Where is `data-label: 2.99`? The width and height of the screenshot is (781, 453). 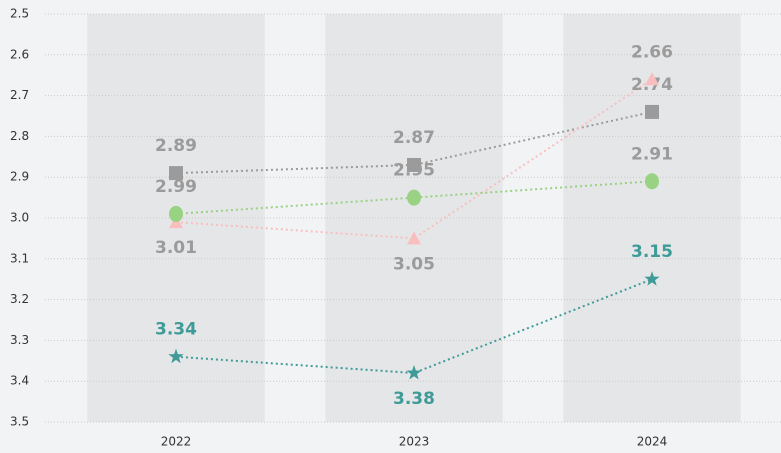
data-label: 2.99 is located at coordinates (176, 187).